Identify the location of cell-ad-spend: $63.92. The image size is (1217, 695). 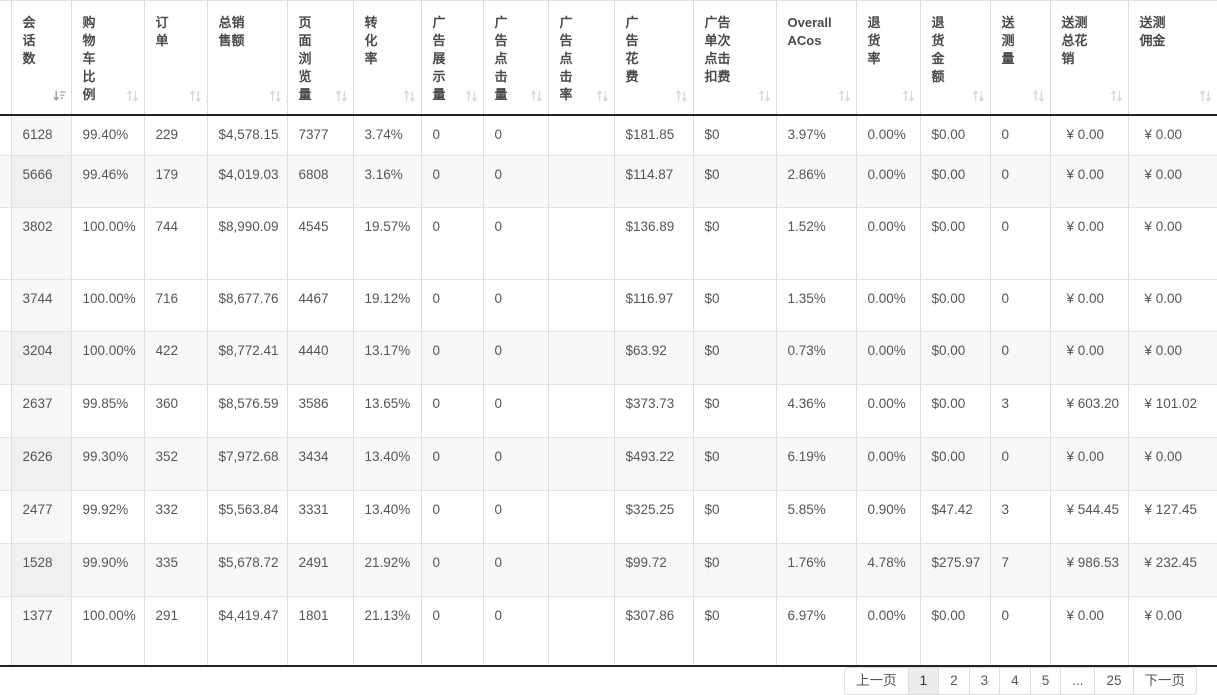
(653, 358).